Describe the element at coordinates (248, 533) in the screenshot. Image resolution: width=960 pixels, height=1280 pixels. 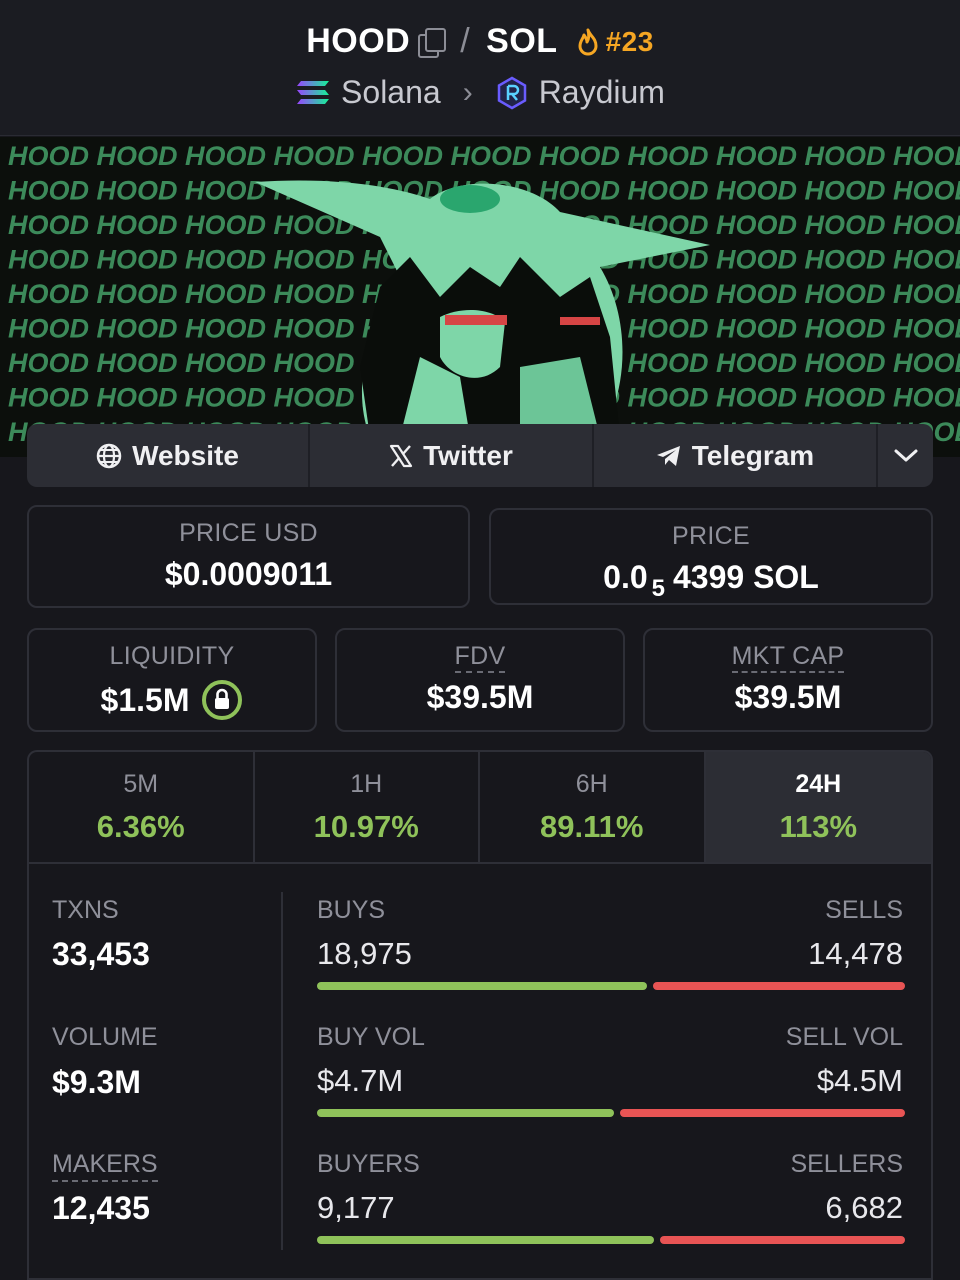
I see `price-usd-label: PRICE USD` at that location.